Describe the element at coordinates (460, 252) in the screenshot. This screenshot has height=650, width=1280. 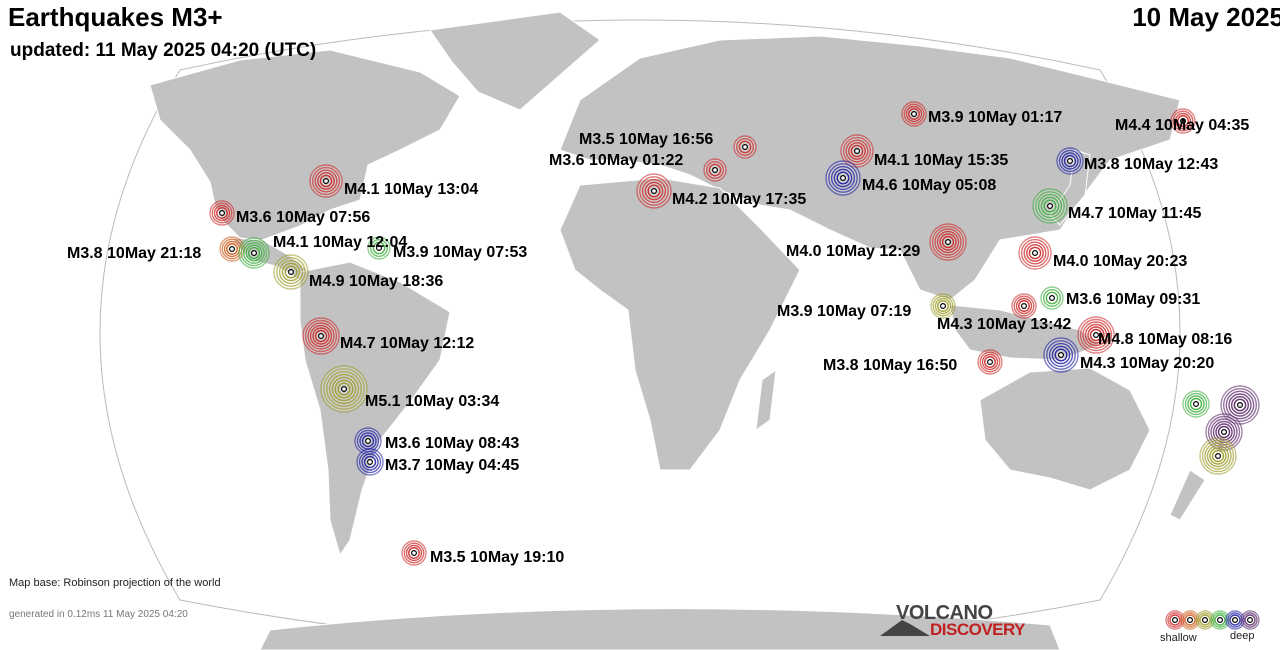
I see `quake-label: M3.9 10May 07:53` at that location.